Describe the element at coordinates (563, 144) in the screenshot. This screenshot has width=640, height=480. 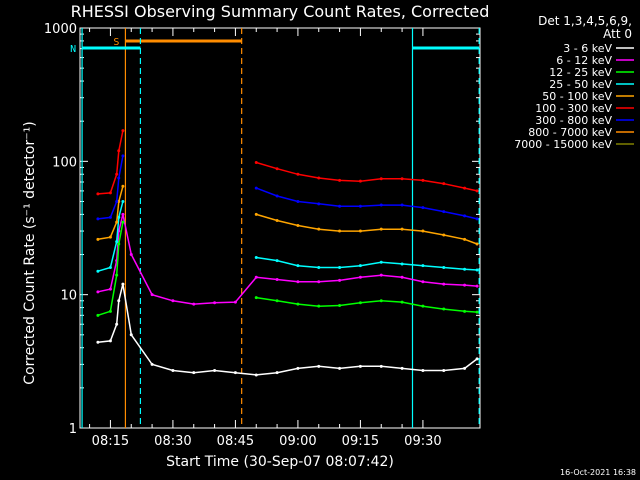
I see `legend-entry-label: 7000 - 15000 keV` at that location.